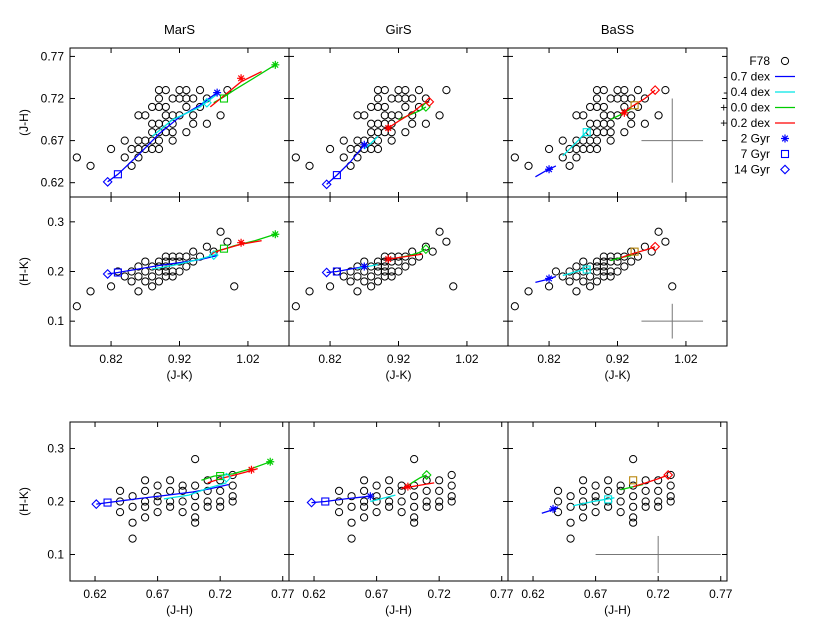  I want to click on panel-JH_HK-MarS, so click(179, 501).